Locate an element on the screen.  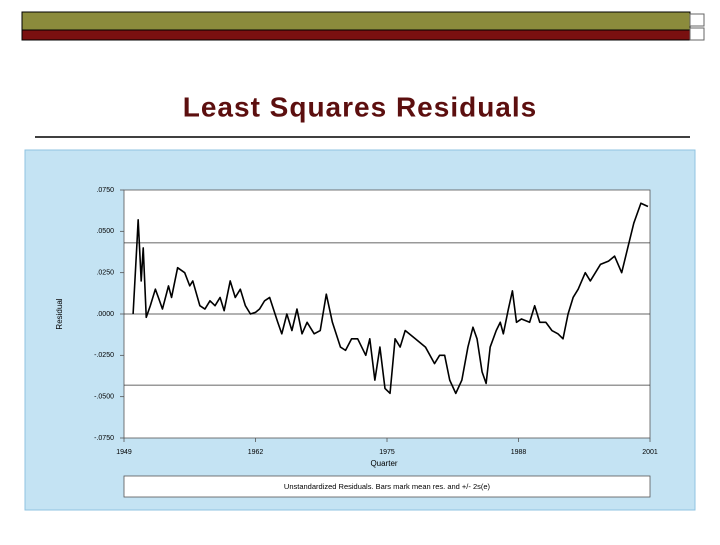
x-tick-label: 1988 is located at coordinates (519, 452).